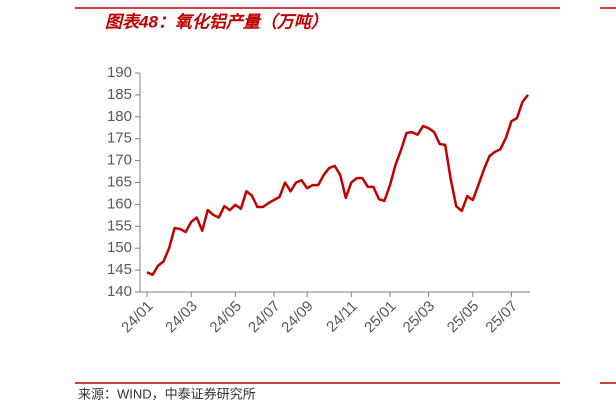 The height and width of the screenshot is (419, 616). What do you see at coordinates (119, 72) in the screenshot?
I see `y-tick-label: 190` at bounding box center [119, 72].